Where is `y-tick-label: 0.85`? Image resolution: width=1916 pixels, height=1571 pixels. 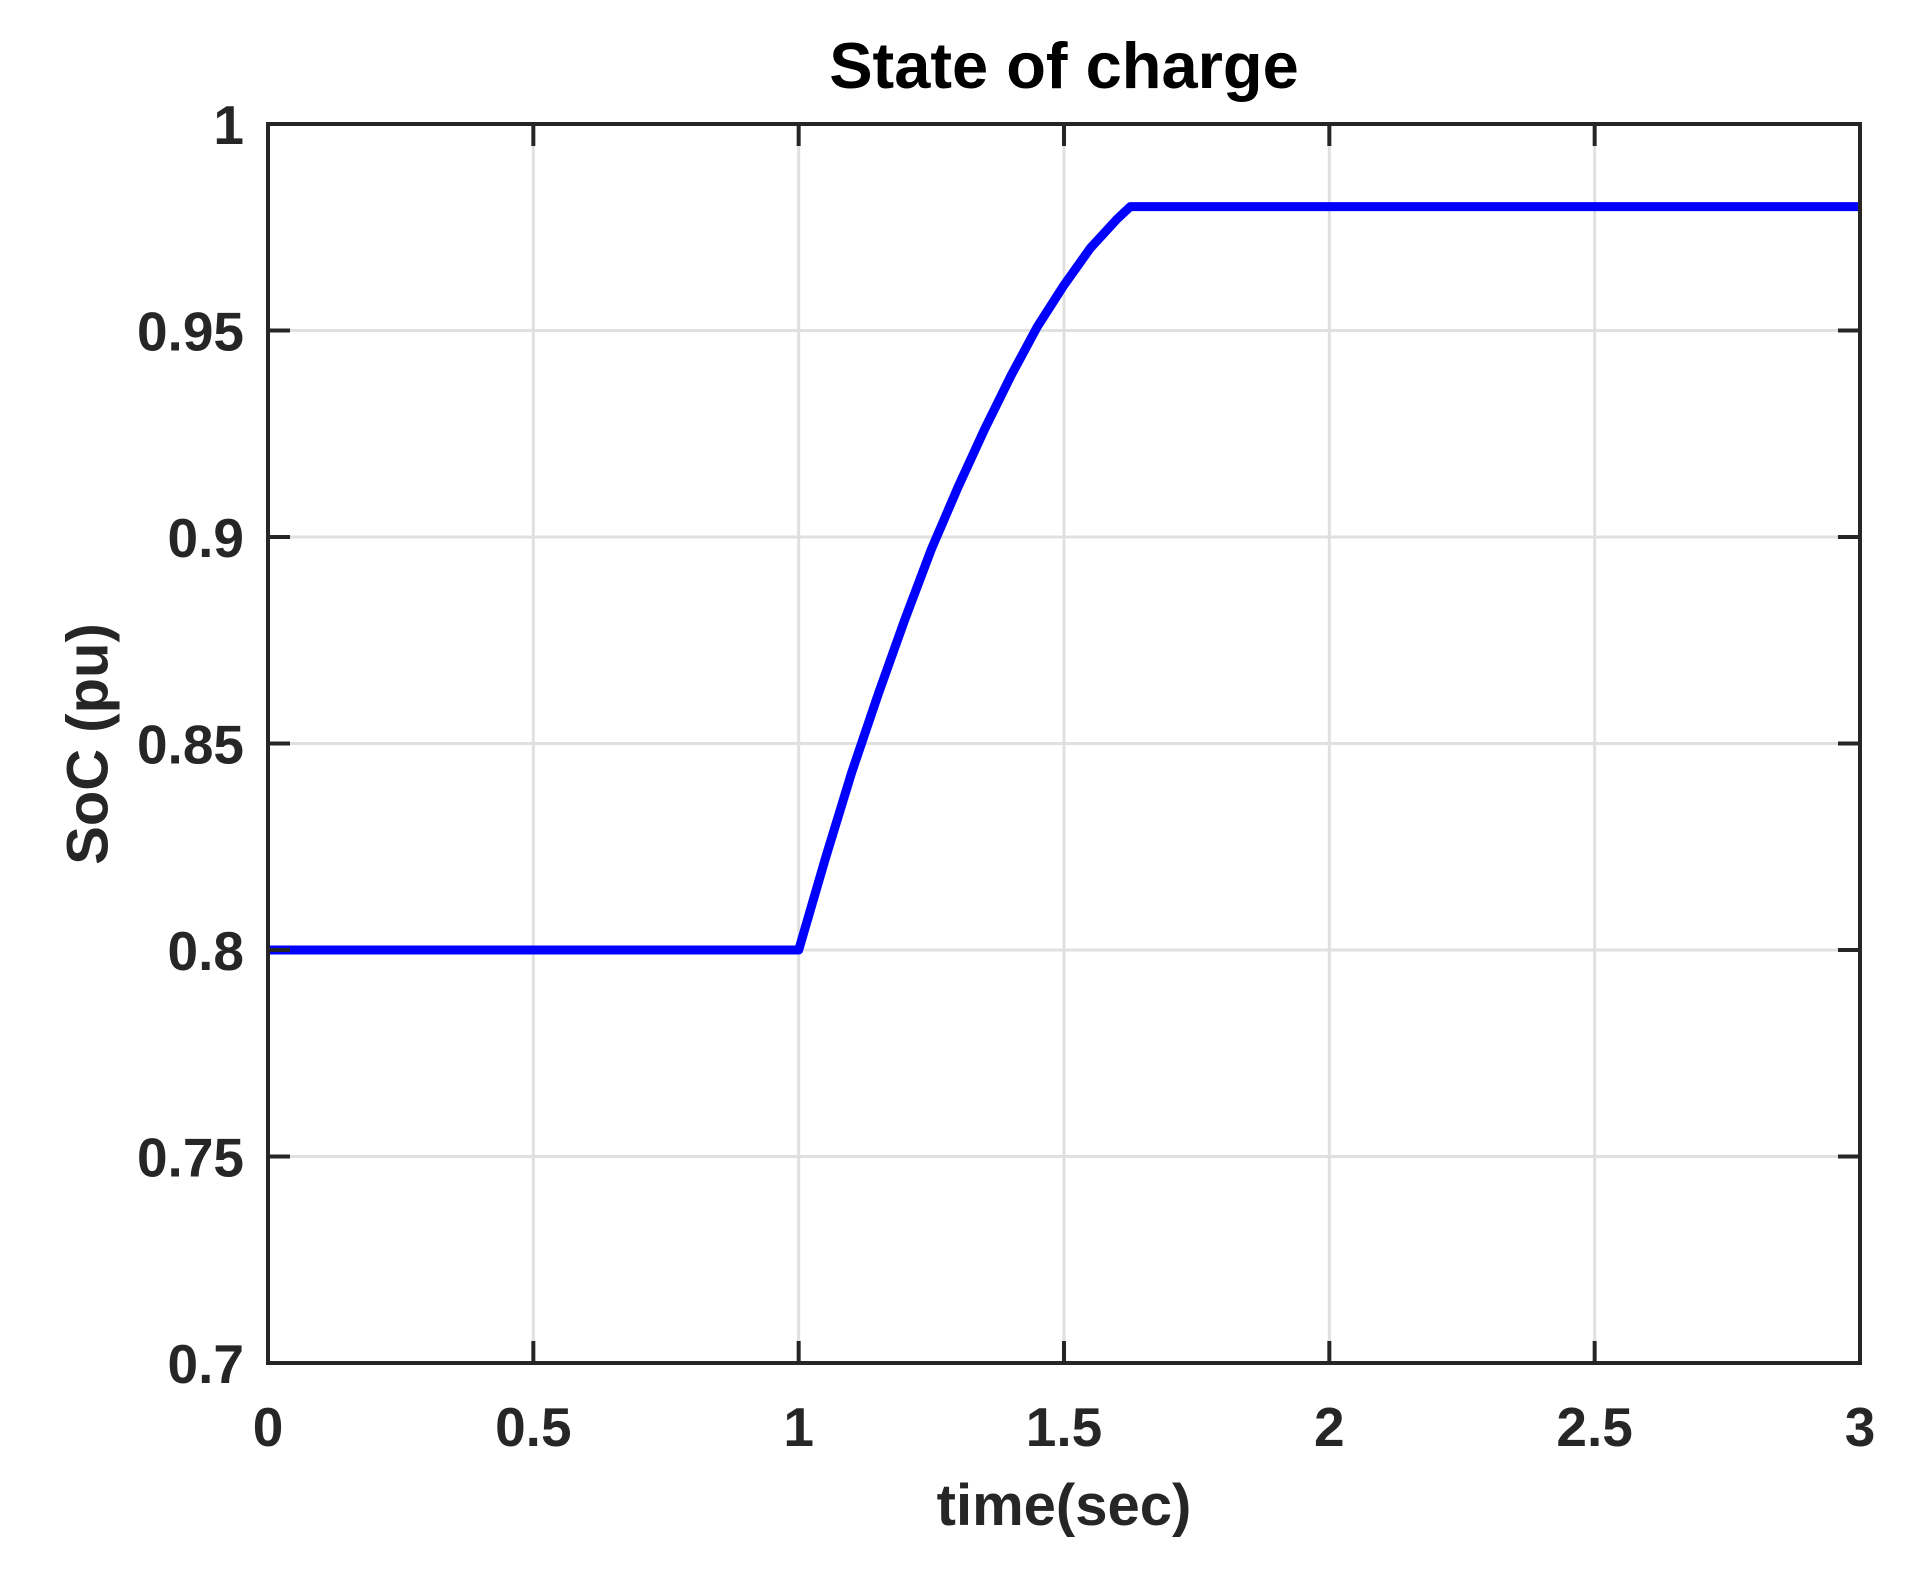
y-tick-label: 0.85 is located at coordinates (190, 745).